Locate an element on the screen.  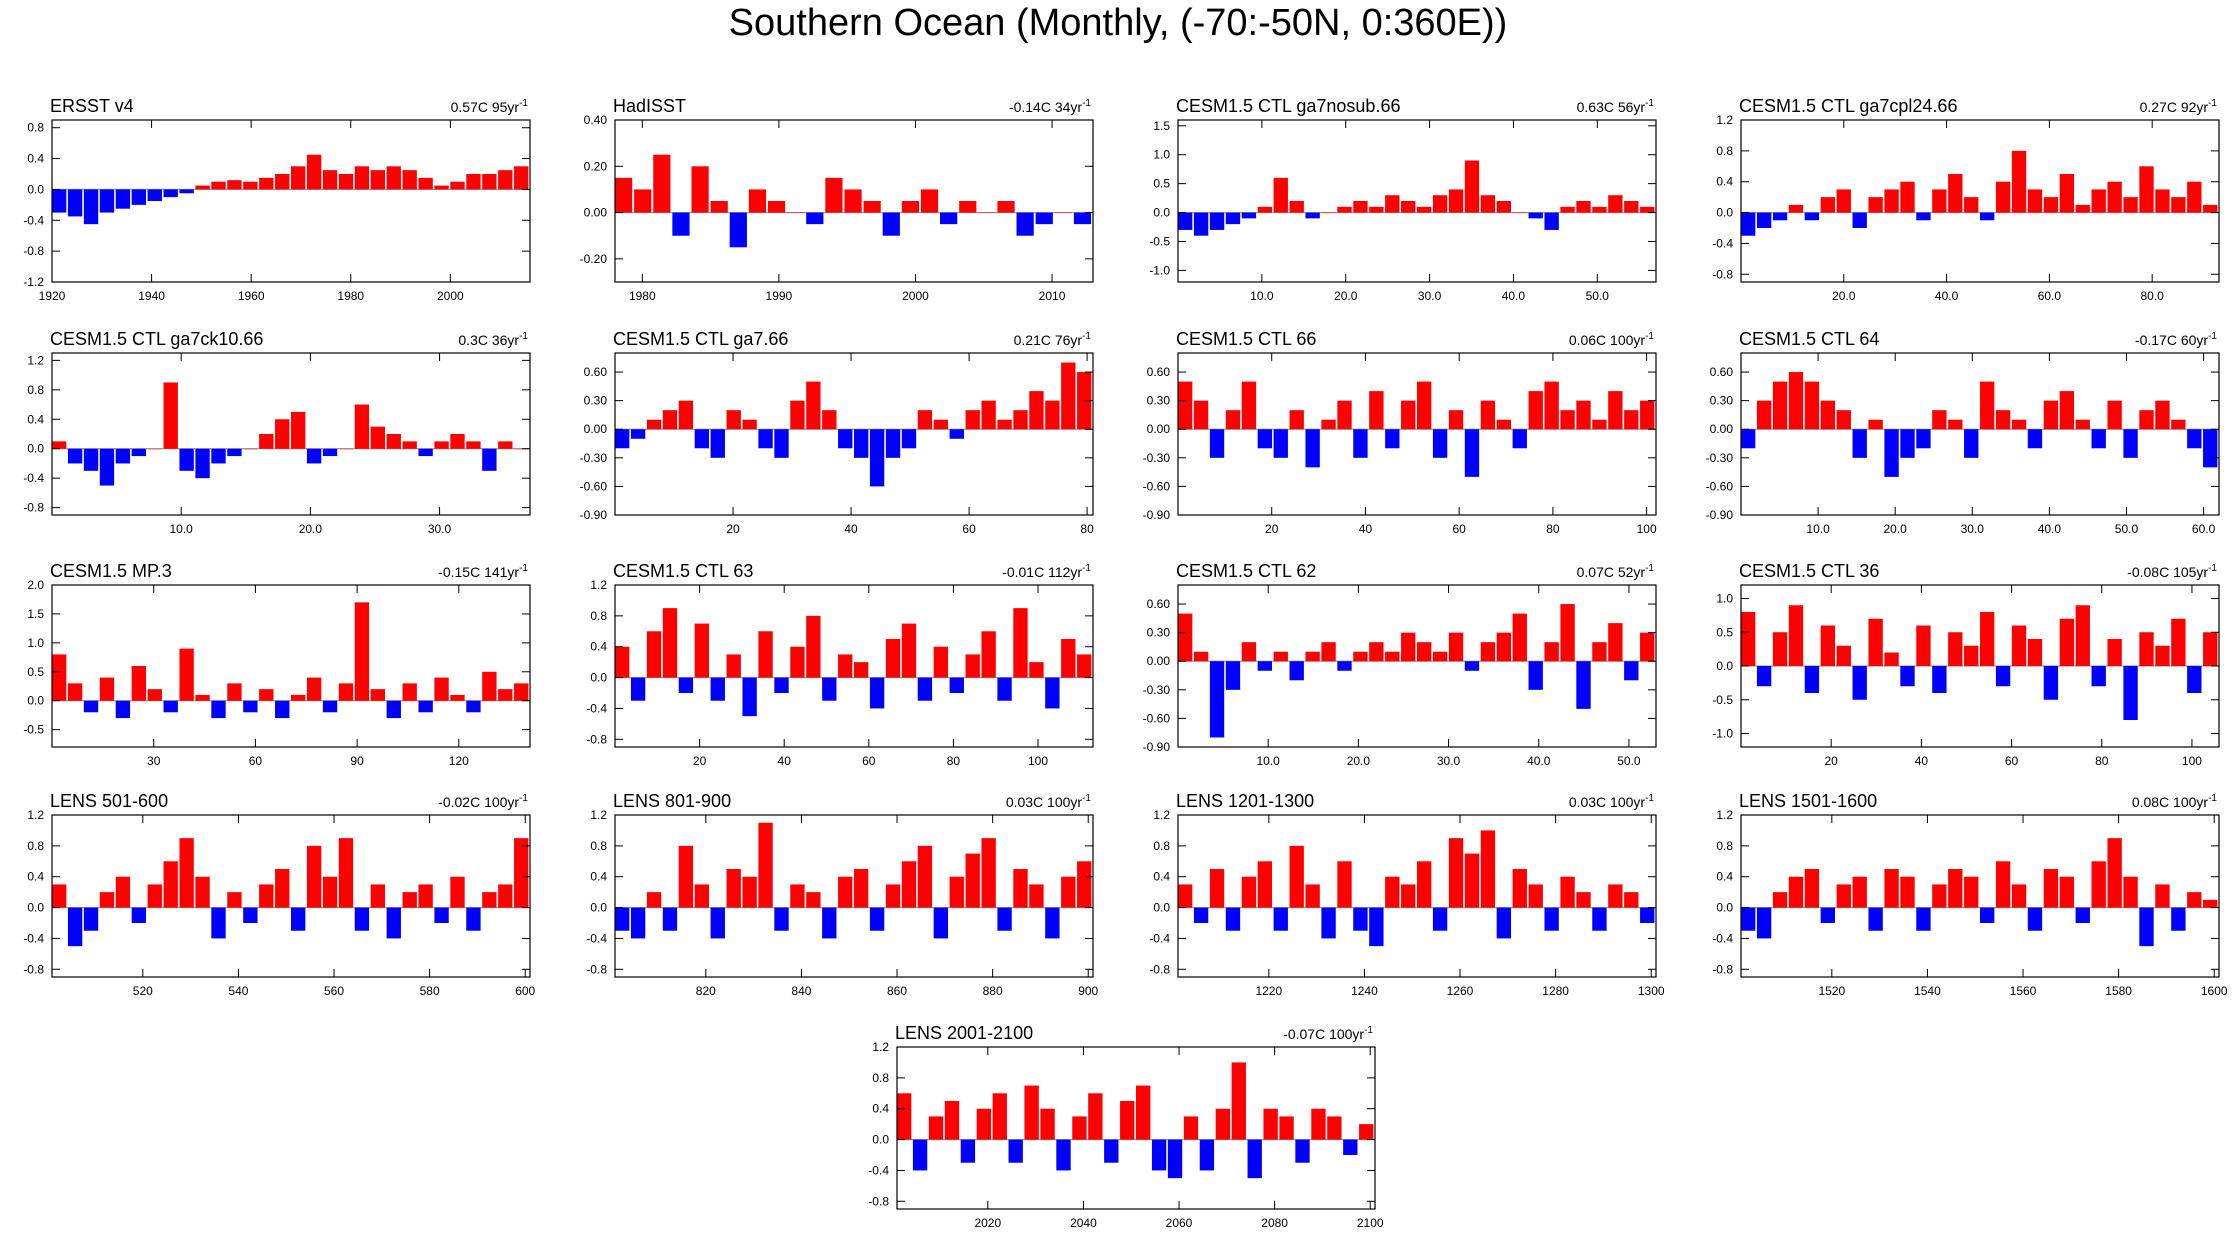
x-tick-label: 80.0 is located at coordinates (2153, 296).